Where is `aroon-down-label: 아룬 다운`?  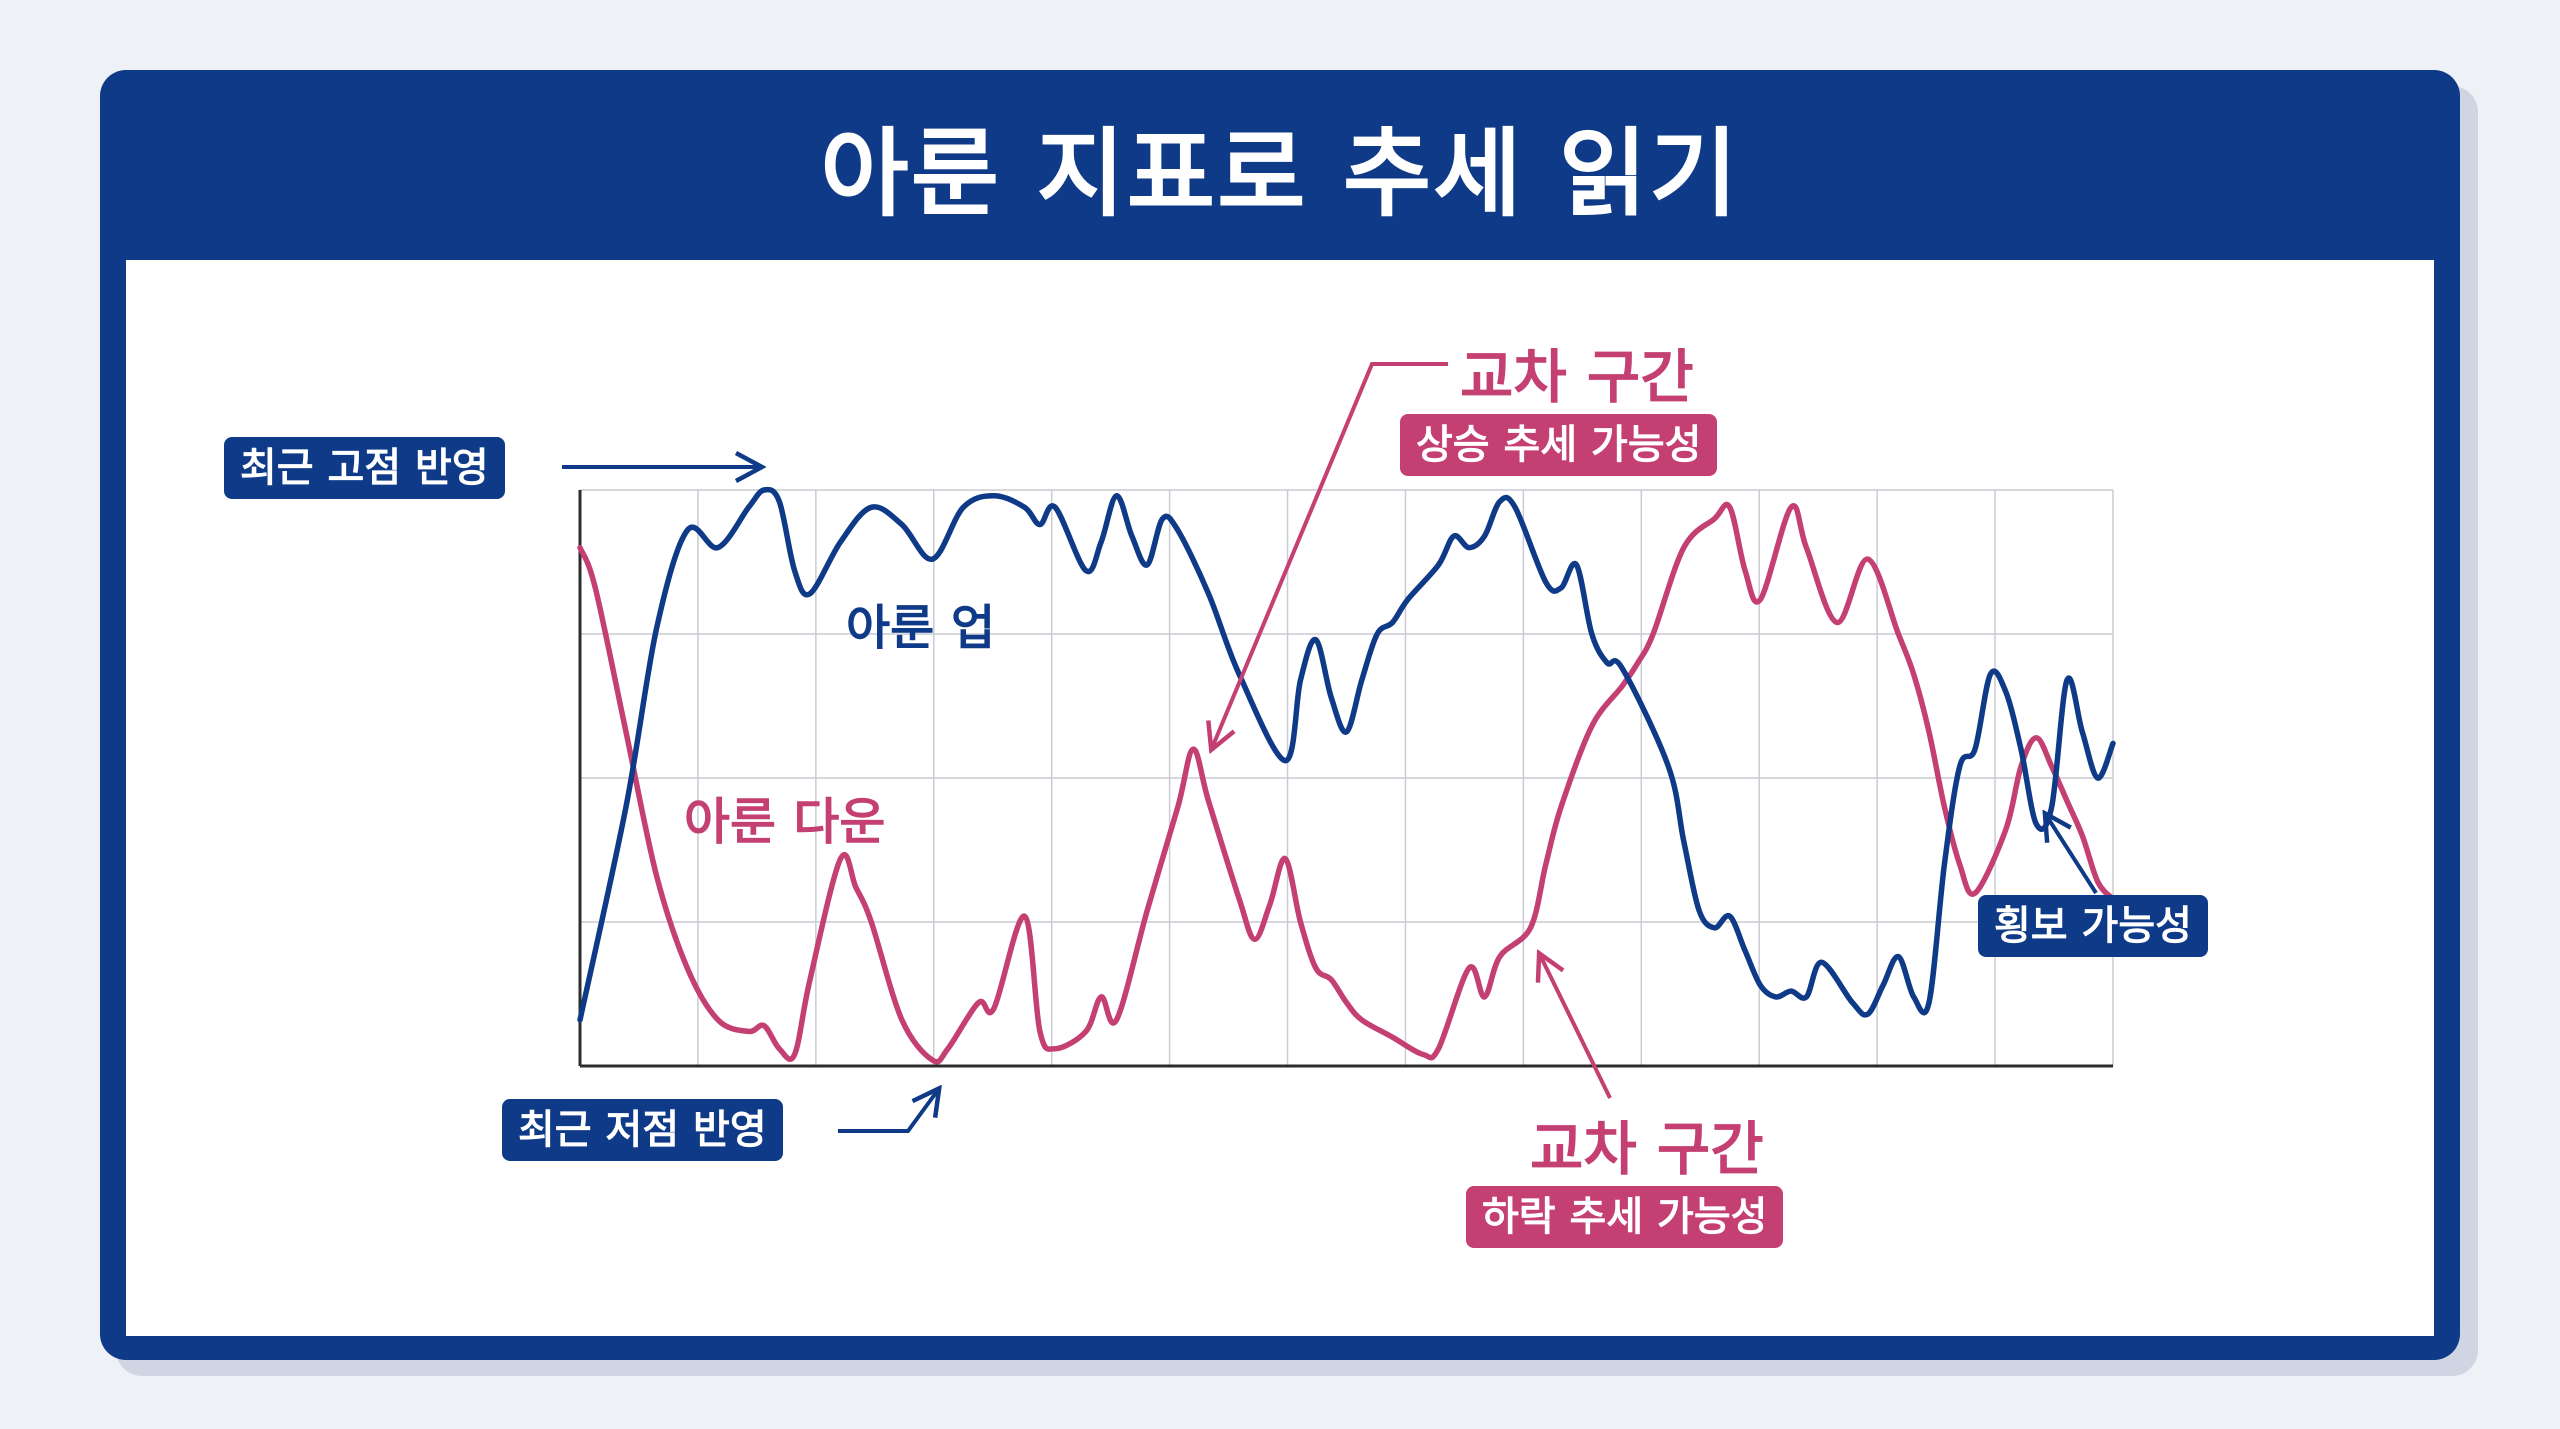
aroon-down-label: 아룬 다운 is located at coordinates (785, 822).